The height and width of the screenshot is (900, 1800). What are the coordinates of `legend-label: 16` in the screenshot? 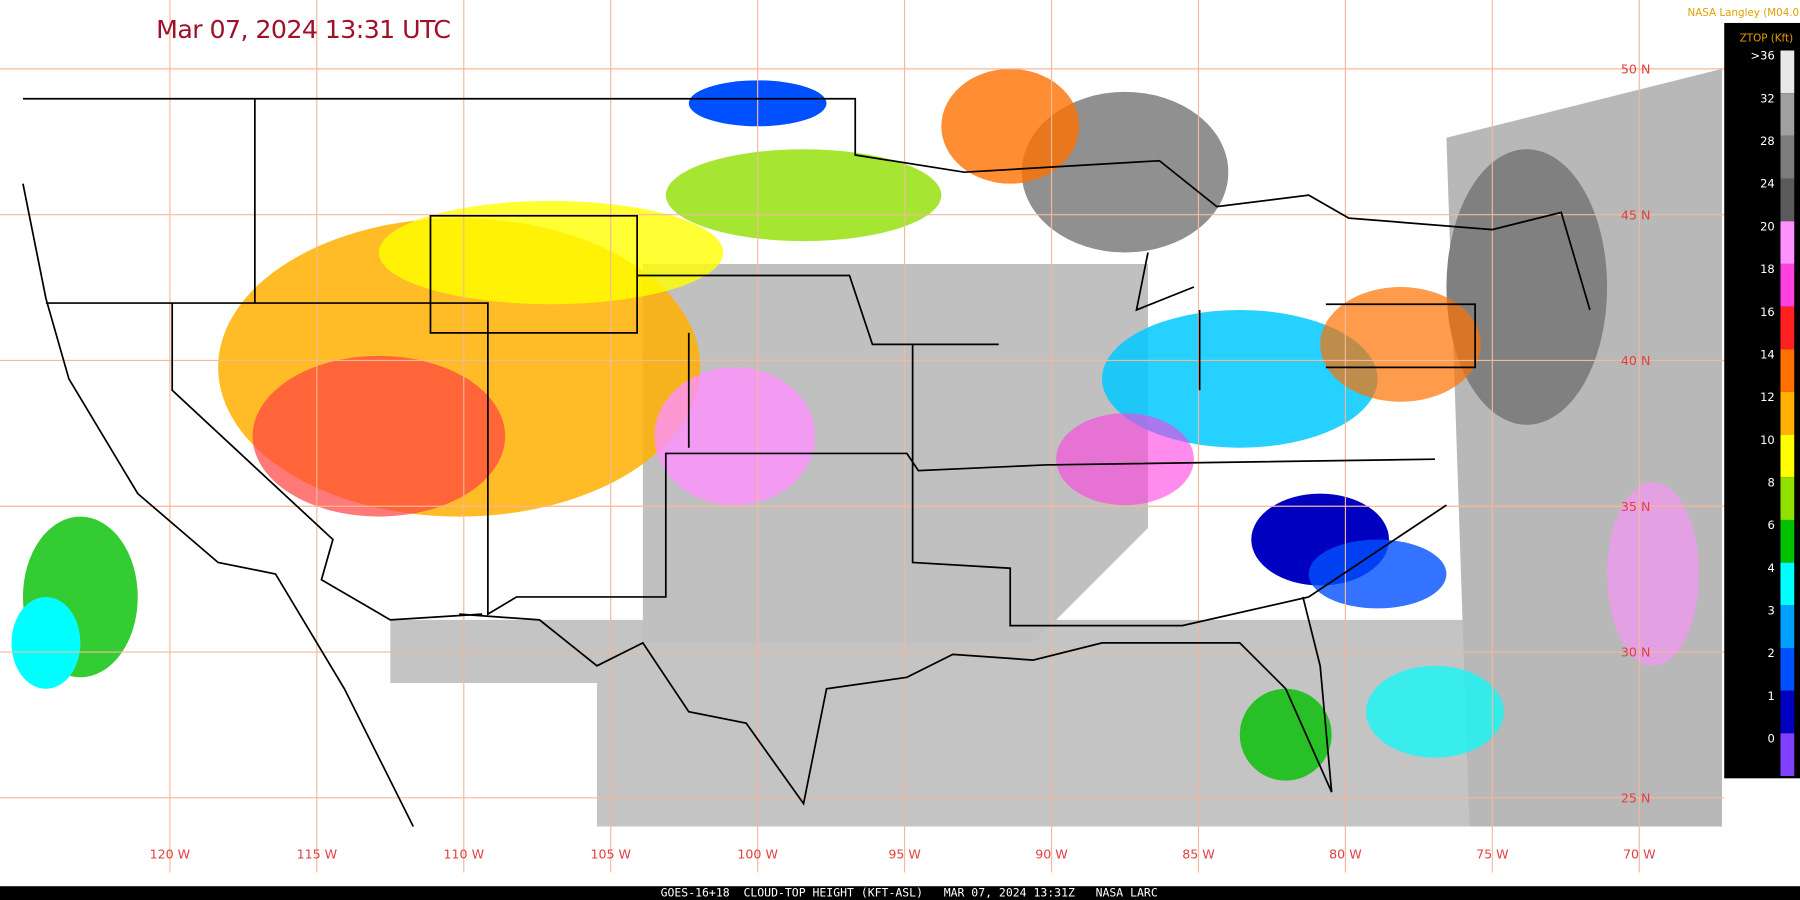 It's located at (1767, 312).